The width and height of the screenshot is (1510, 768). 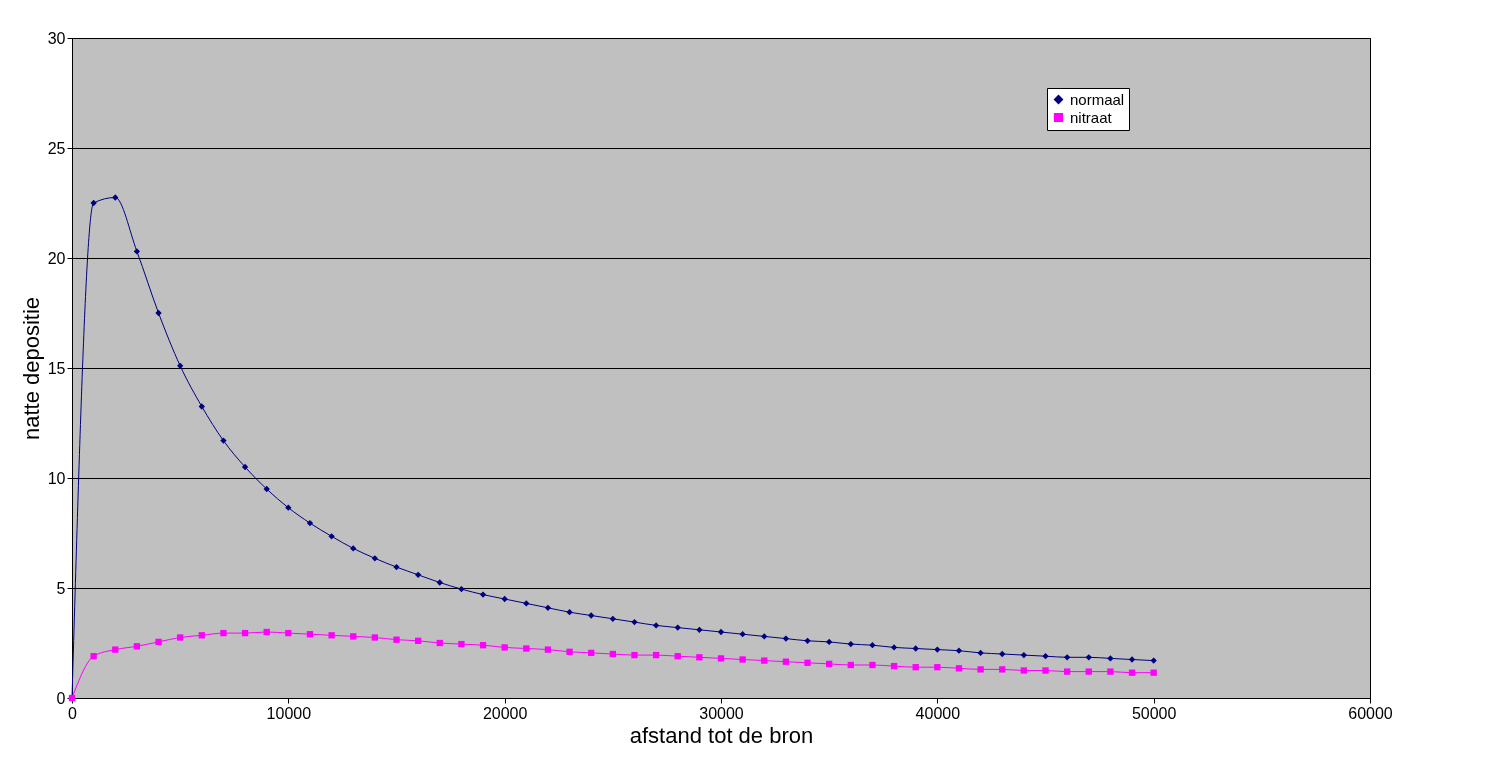 I want to click on y-tick-label: 25, so click(x=56, y=148).